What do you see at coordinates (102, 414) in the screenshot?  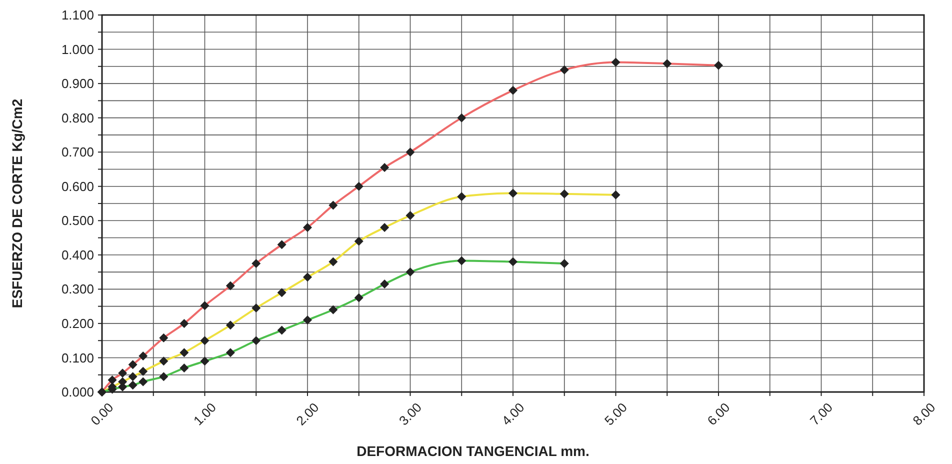 I see `x-tick-label: 0.00` at bounding box center [102, 414].